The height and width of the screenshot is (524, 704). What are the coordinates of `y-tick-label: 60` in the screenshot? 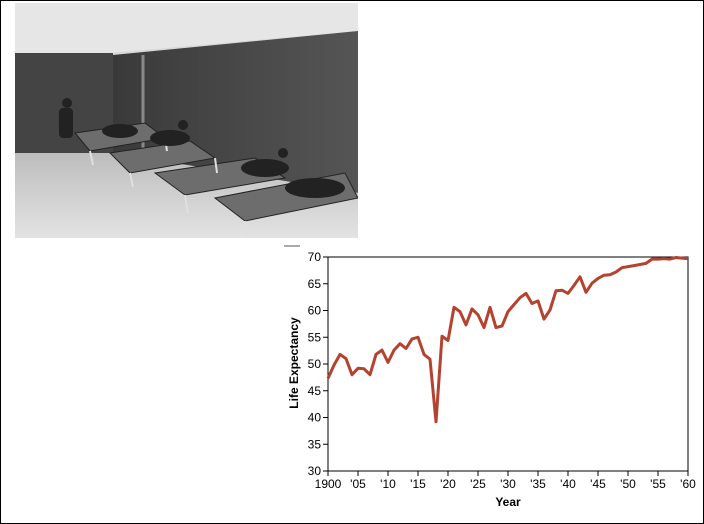 It's located at (315, 311).